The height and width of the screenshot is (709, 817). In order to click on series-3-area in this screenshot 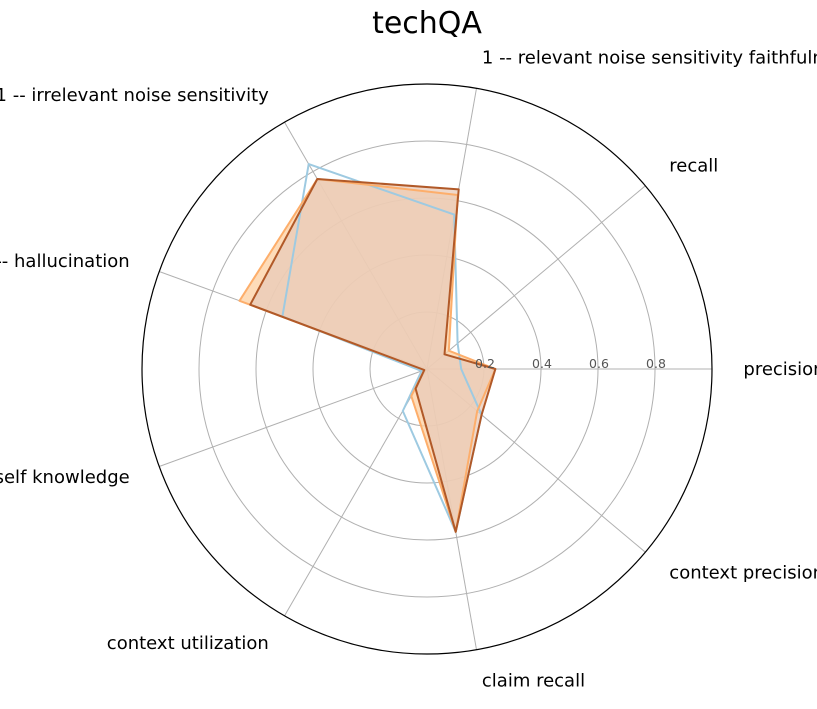, I will do `click(373, 355)`.